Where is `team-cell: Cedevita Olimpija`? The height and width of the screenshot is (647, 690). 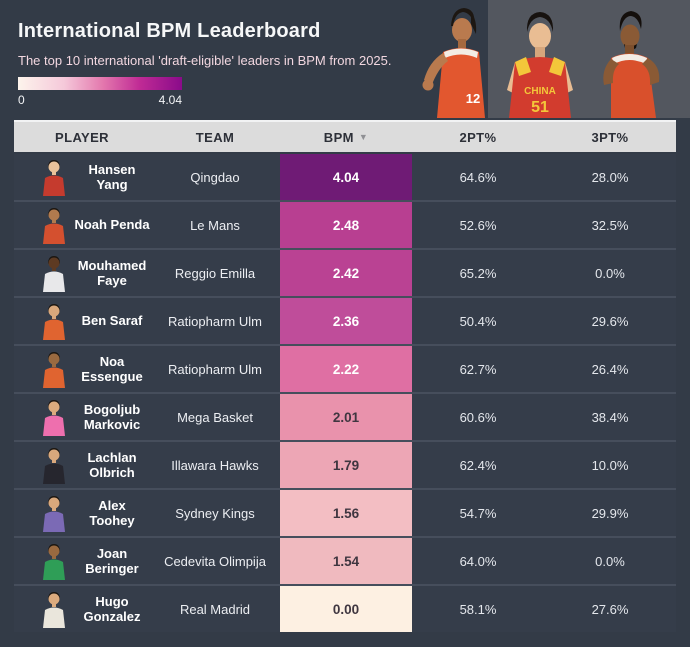 team-cell: Cedevita Olimpija is located at coordinates (215, 561).